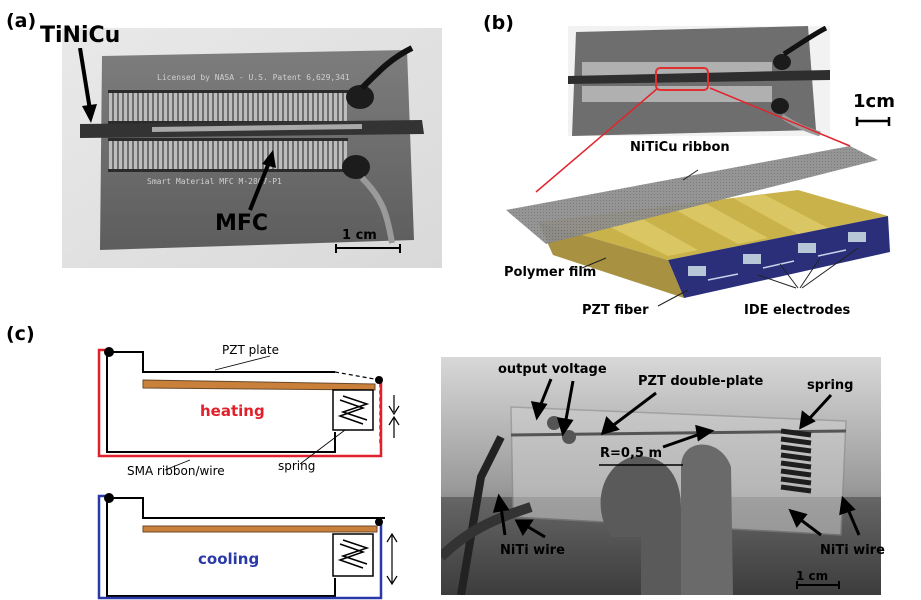 Image resolution: width=921 pixels, height=600 pixels. I want to click on panel-c-scale-label: 1 cm, so click(812, 576).